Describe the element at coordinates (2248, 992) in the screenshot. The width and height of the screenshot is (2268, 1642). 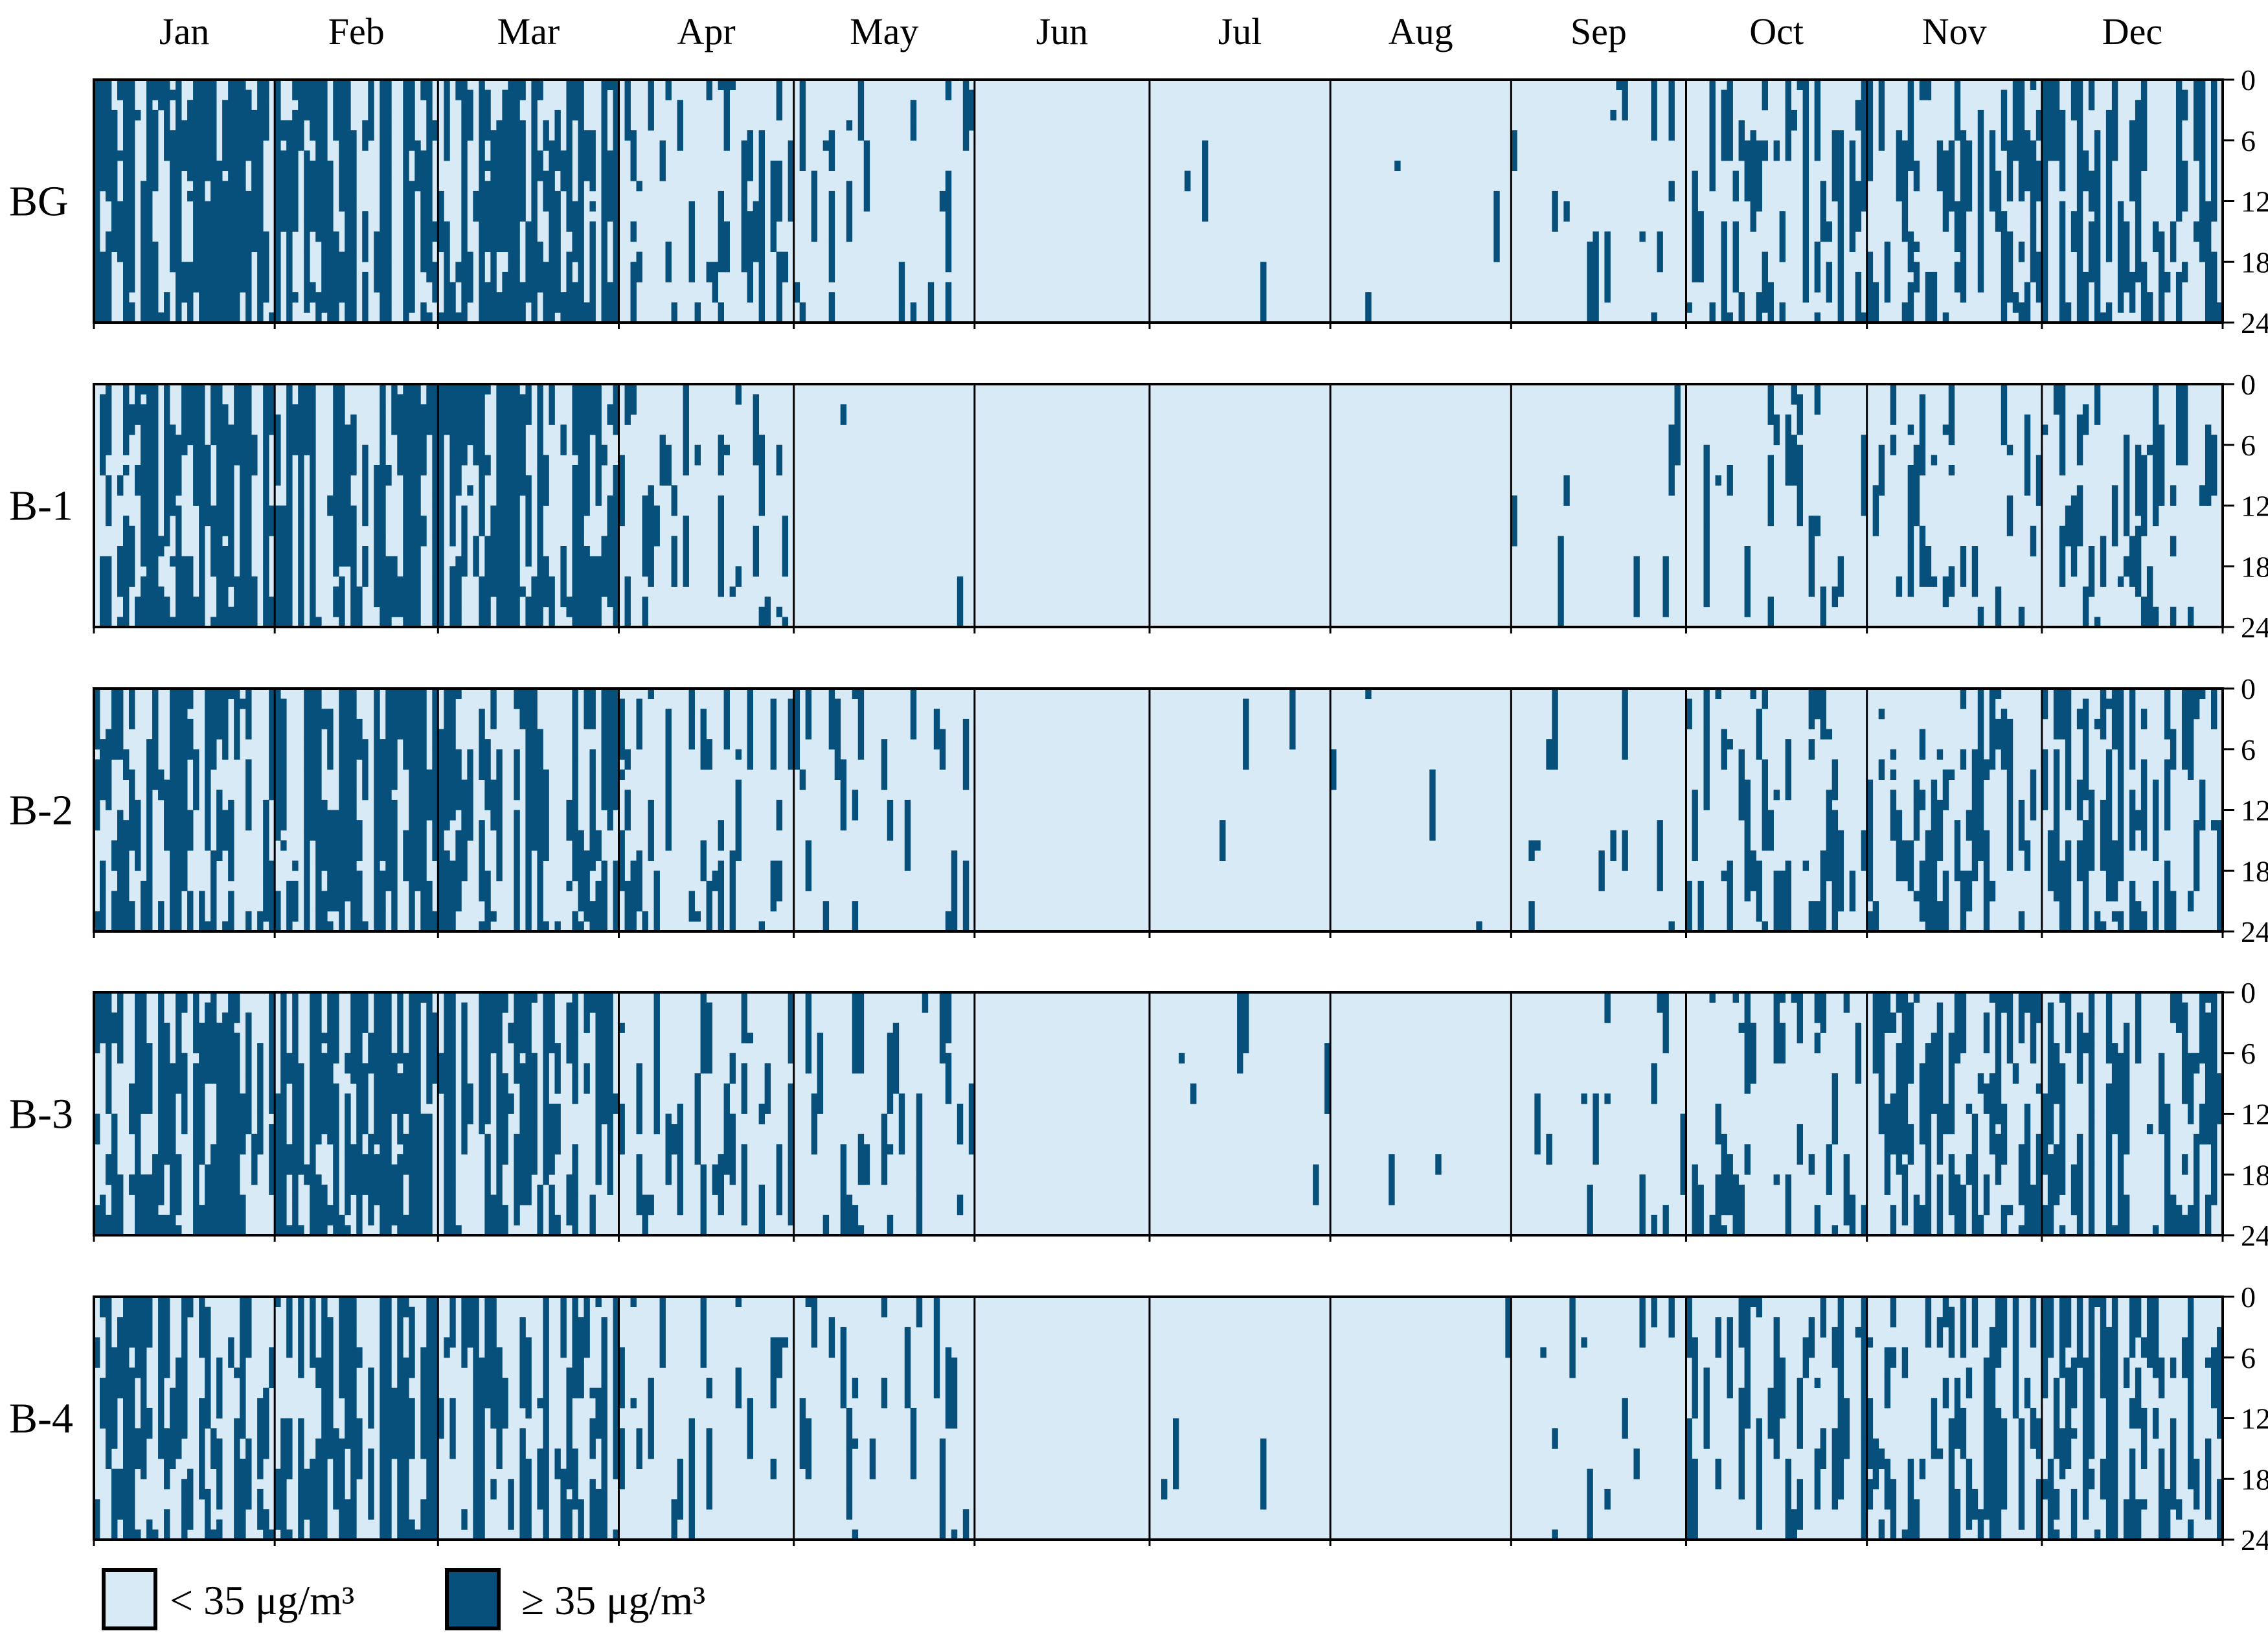
I see `y-tick-label: 0` at that location.